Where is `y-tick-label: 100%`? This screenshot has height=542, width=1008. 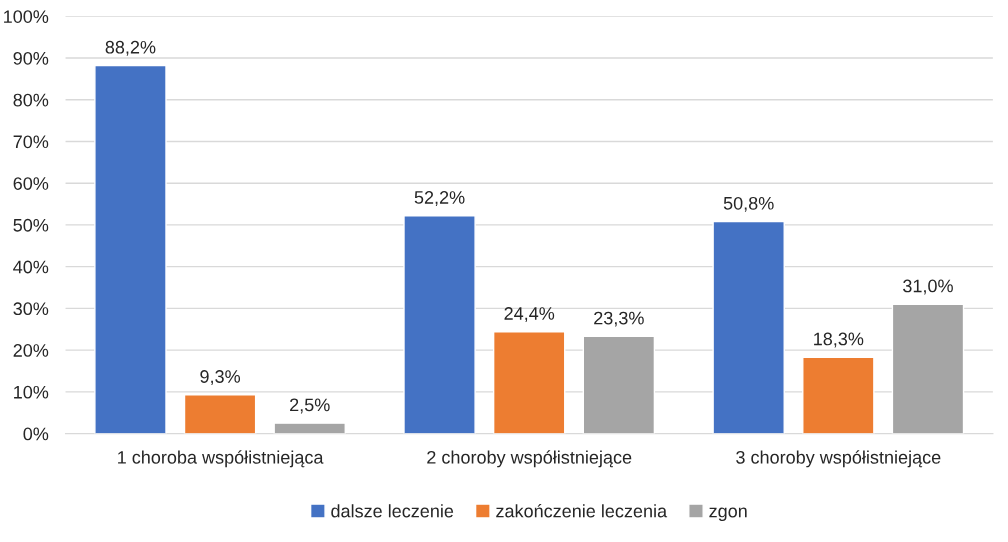
y-tick-label: 100% is located at coordinates (26, 16).